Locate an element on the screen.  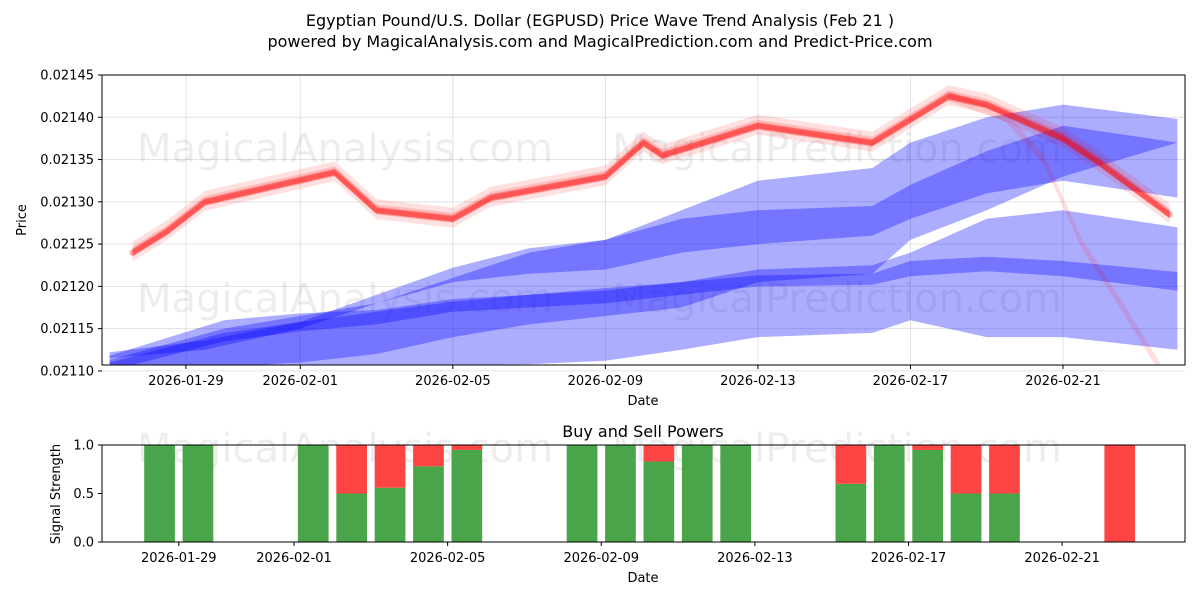
price-x-tick-label-1: 2026-02-01 is located at coordinates (301, 381).